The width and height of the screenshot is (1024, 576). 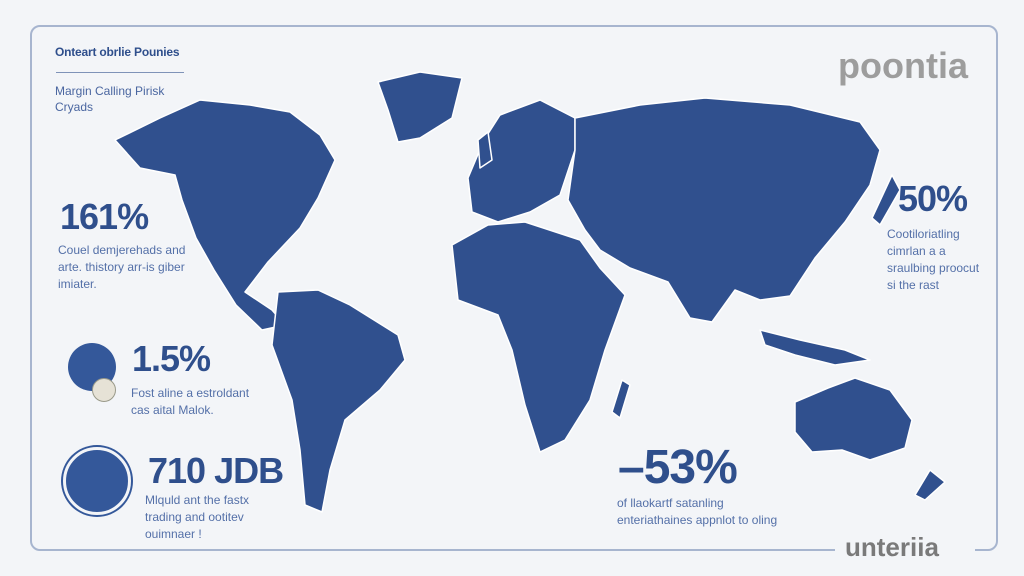 I want to click on logo-gap, so click(x=905, y=553).